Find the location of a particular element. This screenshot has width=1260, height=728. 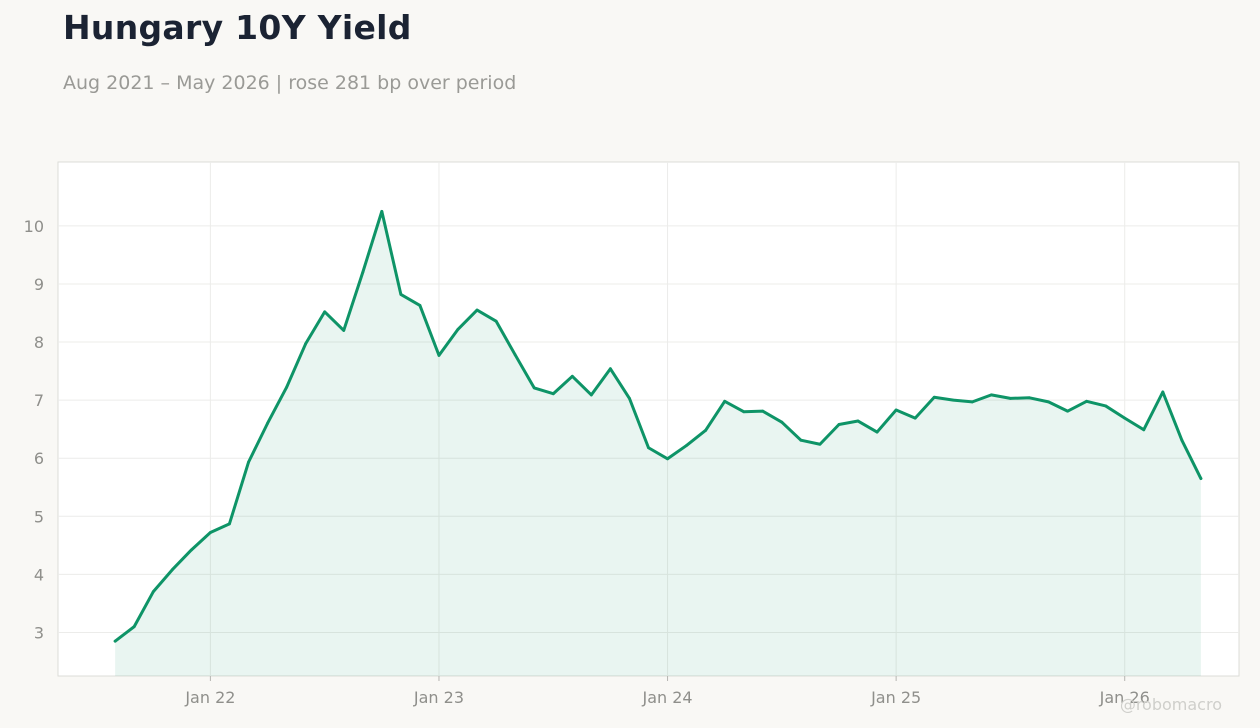

x-tick-label: Jan 22 is located at coordinates (209, 697).